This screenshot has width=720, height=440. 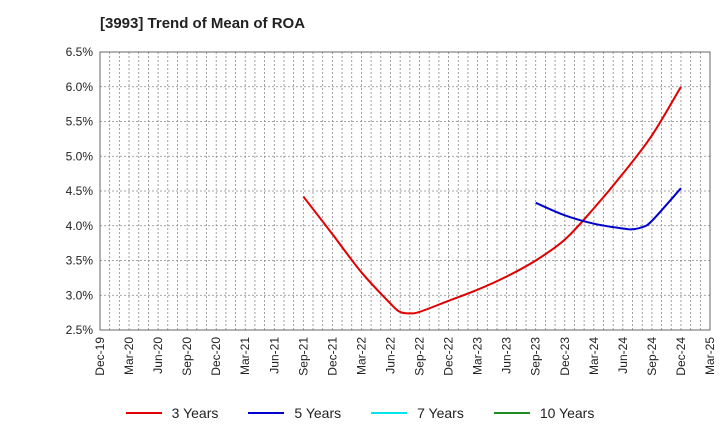 I want to click on x-tick-label: Jun-20, so click(x=158, y=355).